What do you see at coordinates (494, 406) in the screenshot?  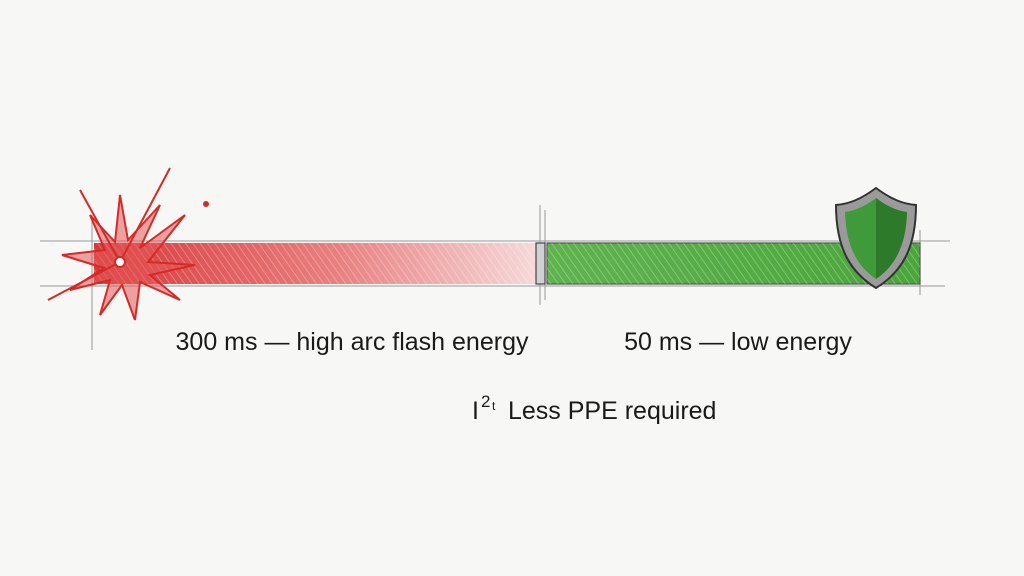 I see `note-index: t` at bounding box center [494, 406].